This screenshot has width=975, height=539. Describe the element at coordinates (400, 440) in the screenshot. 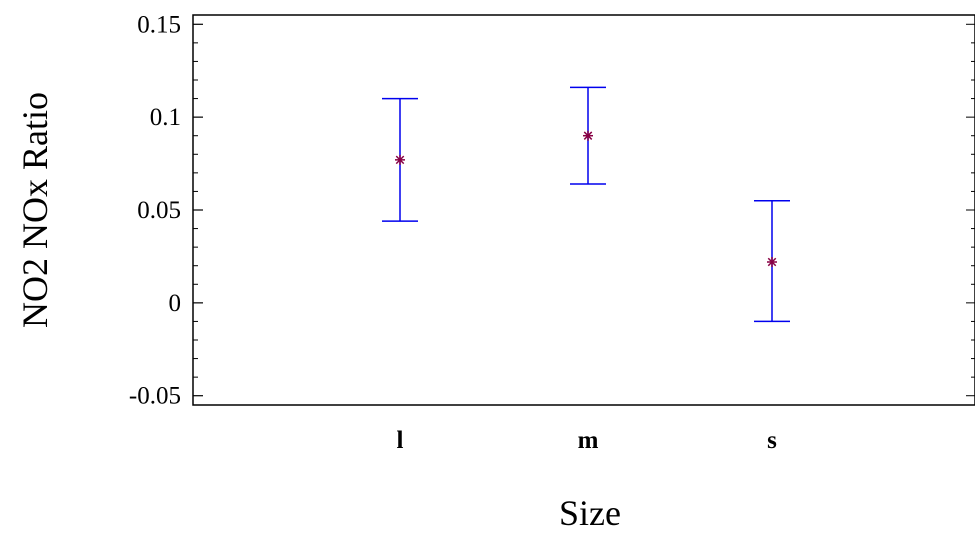

I see `x-tick-label: l` at that location.